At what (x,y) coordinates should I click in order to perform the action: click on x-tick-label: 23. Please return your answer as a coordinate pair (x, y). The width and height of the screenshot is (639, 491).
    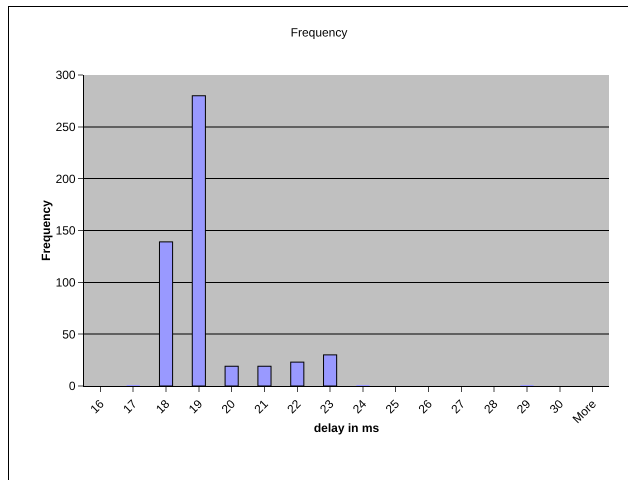
    Looking at the image, I should click on (327, 406).